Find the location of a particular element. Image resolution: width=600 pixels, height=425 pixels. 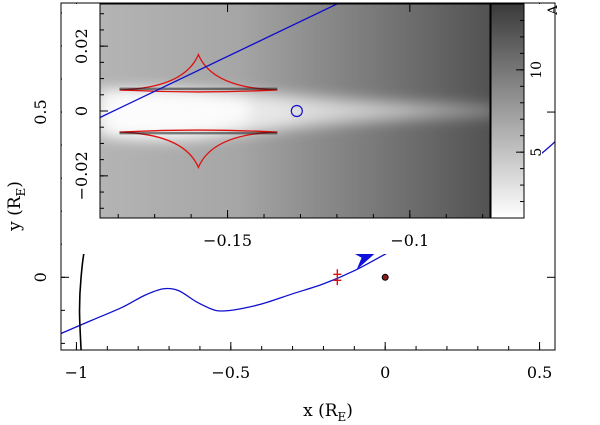

x-tick-label: −0.5 is located at coordinates (230, 372).